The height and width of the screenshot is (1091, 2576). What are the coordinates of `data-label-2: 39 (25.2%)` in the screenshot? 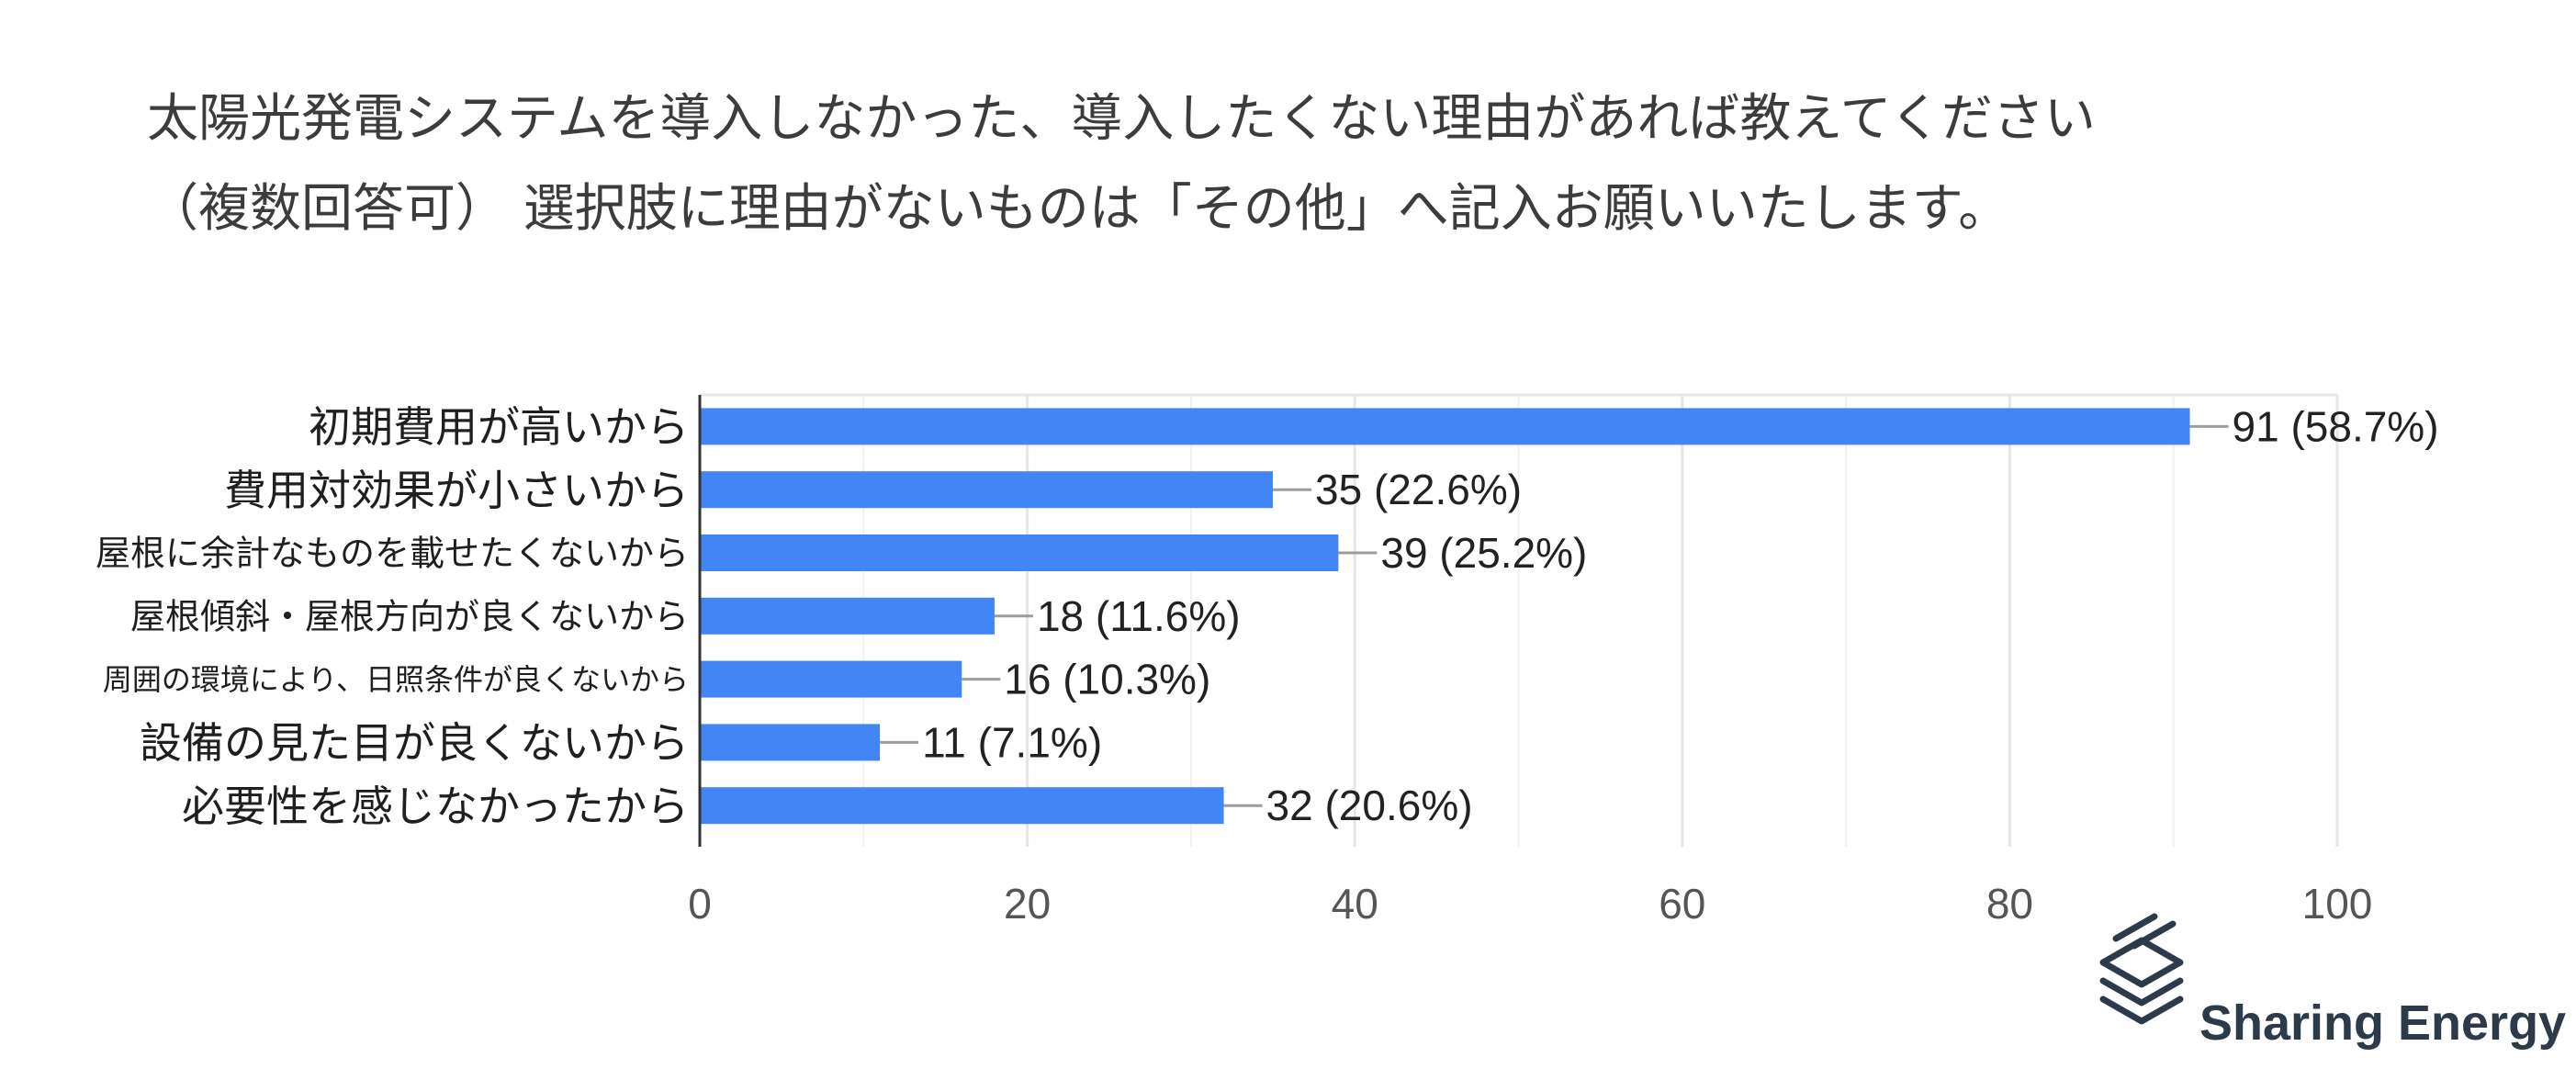 It's located at (1483, 553).